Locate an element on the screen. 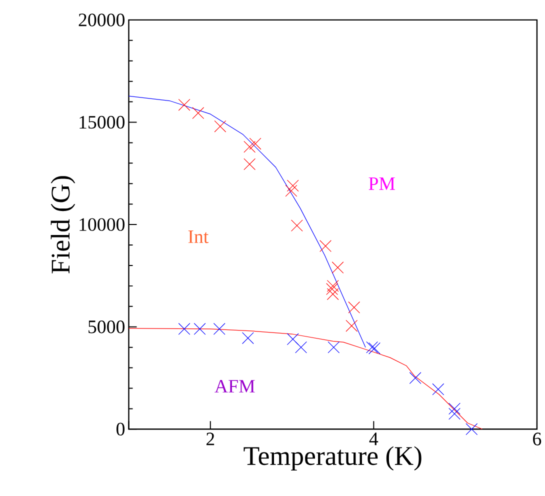 The image size is (545, 496). annotation: PM is located at coordinates (381, 183).